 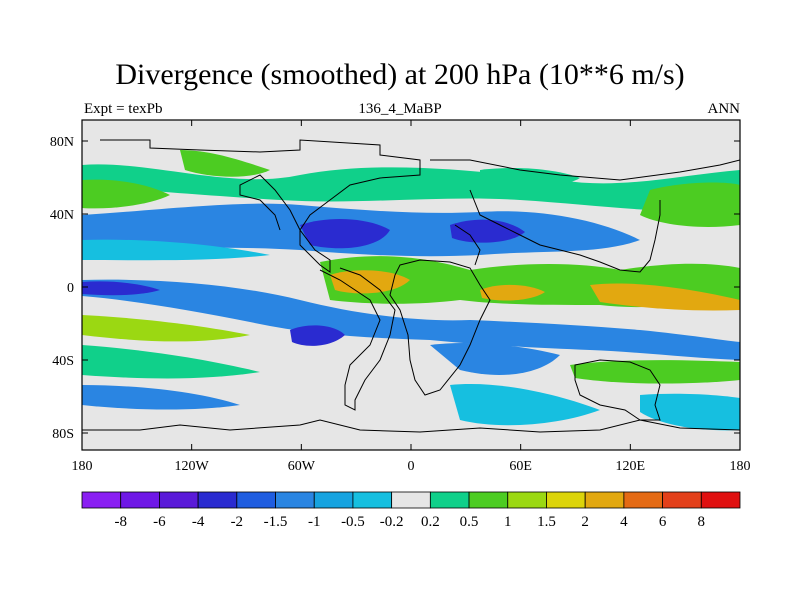 I want to click on y-tick-label: 0, so click(x=70, y=288).